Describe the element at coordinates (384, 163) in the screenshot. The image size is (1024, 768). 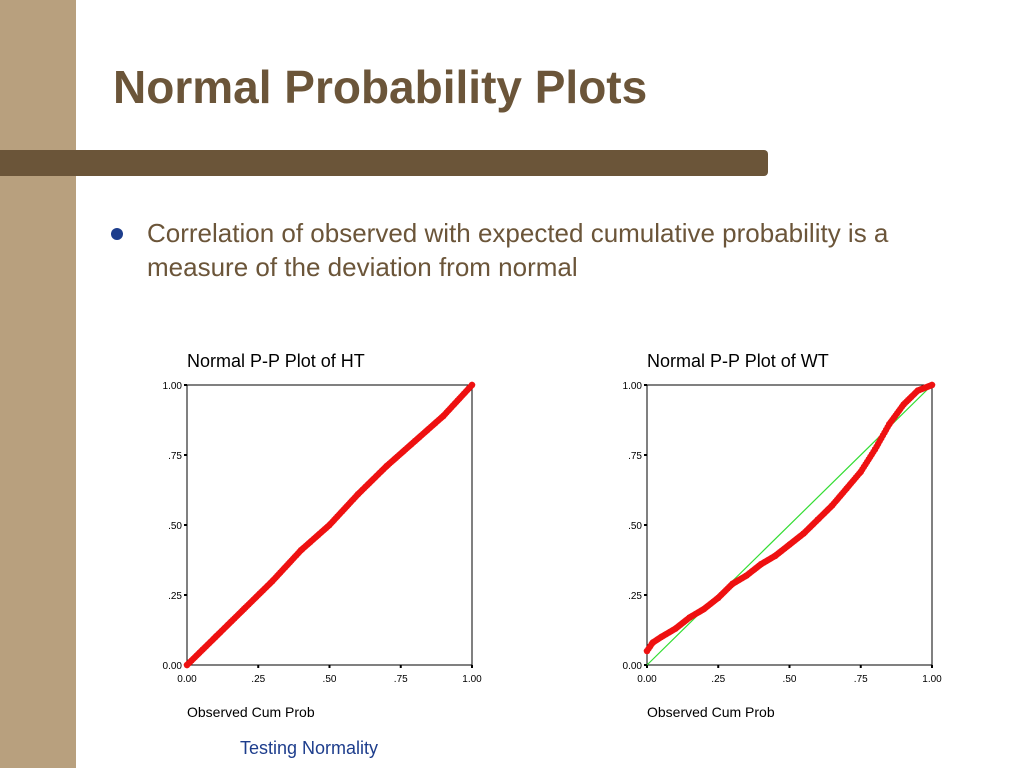
I see `title-rule` at that location.